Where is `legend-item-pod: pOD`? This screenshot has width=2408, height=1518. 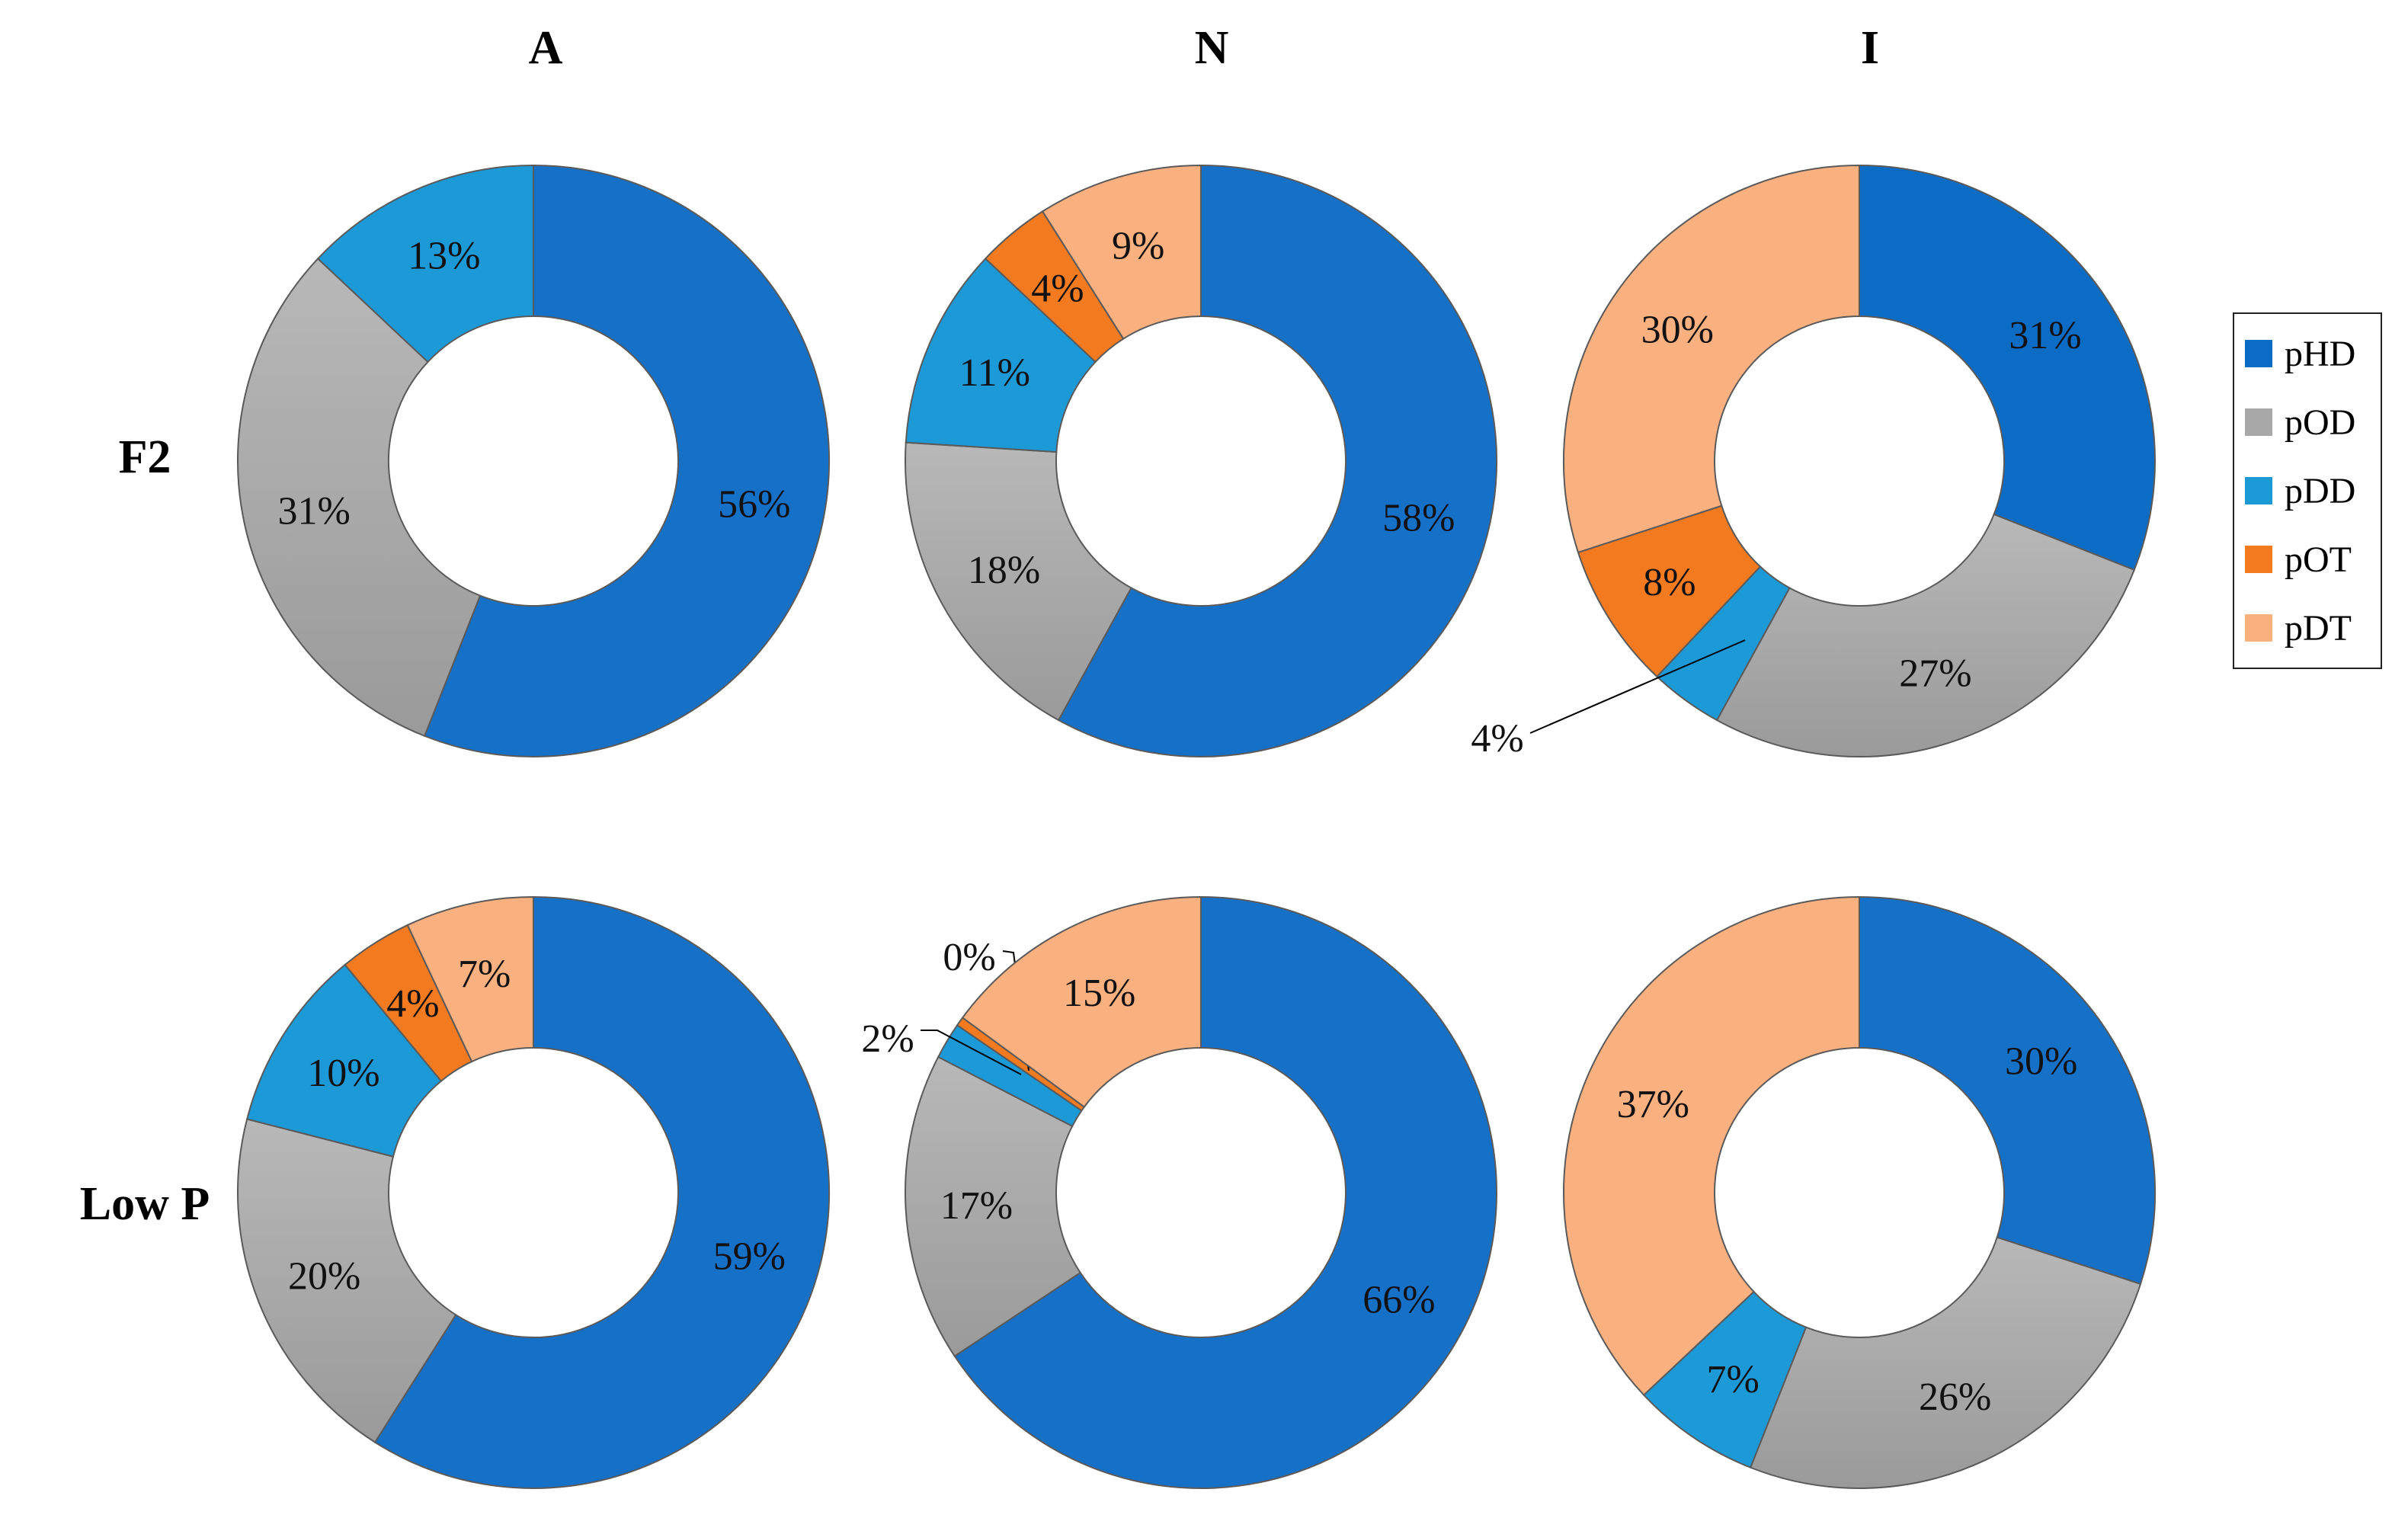 legend-item-pod: pOD is located at coordinates (2300, 422).